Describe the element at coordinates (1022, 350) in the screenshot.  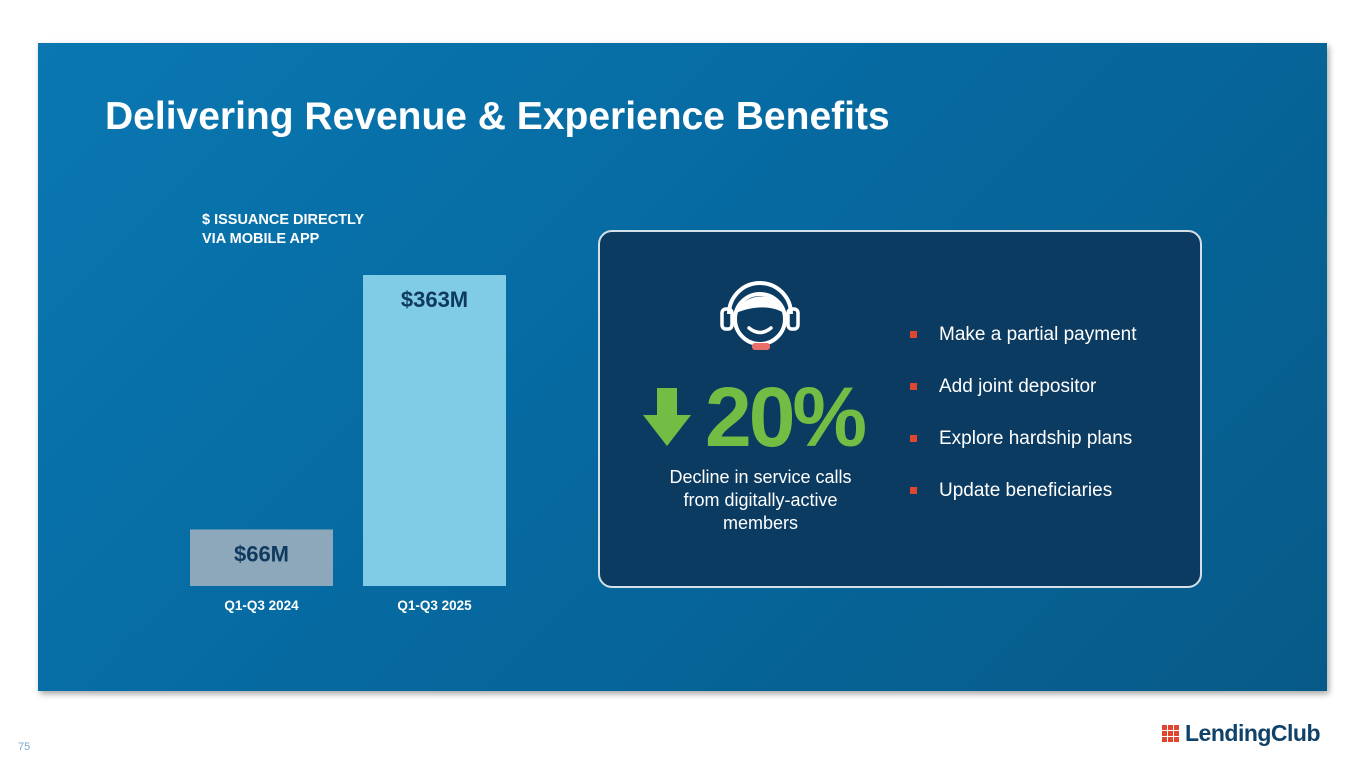
I see `list-item: Make a partial payment` at that location.